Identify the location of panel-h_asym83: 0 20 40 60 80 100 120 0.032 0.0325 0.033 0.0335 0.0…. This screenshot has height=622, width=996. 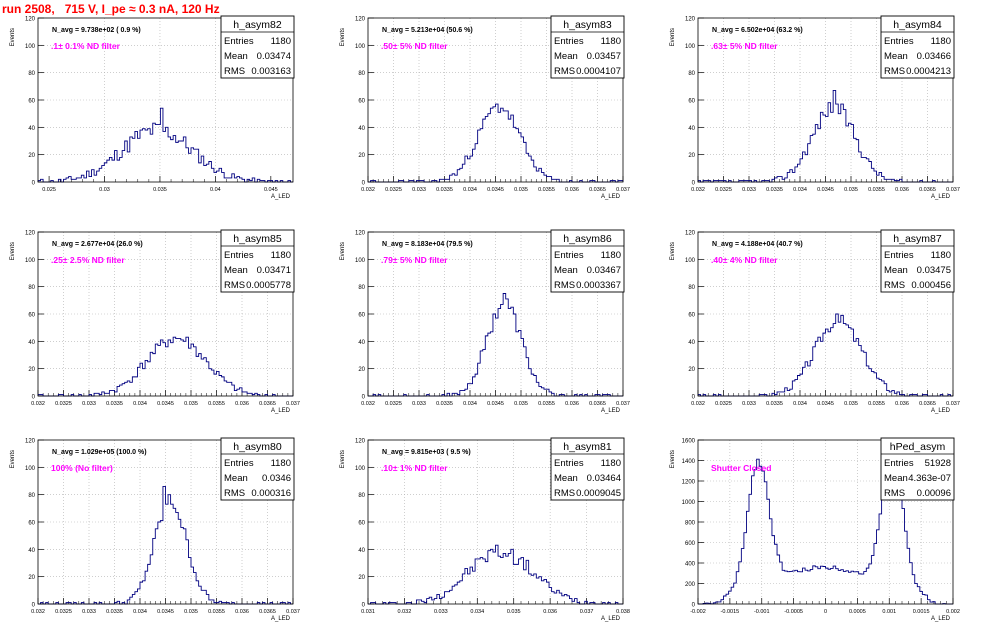
(485, 107).